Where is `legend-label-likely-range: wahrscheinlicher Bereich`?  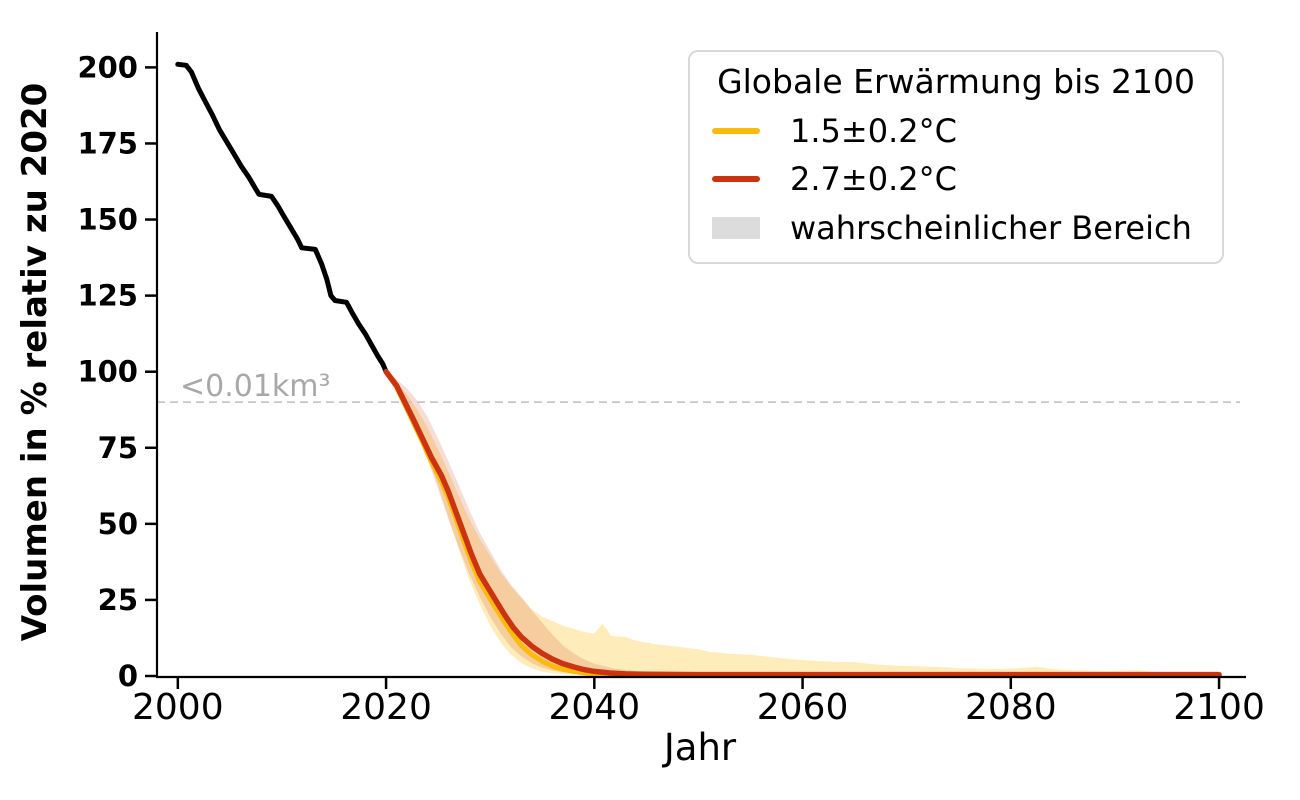 legend-label-likely-range: wahrscheinlicher Bereich is located at coordinates (991, 227).